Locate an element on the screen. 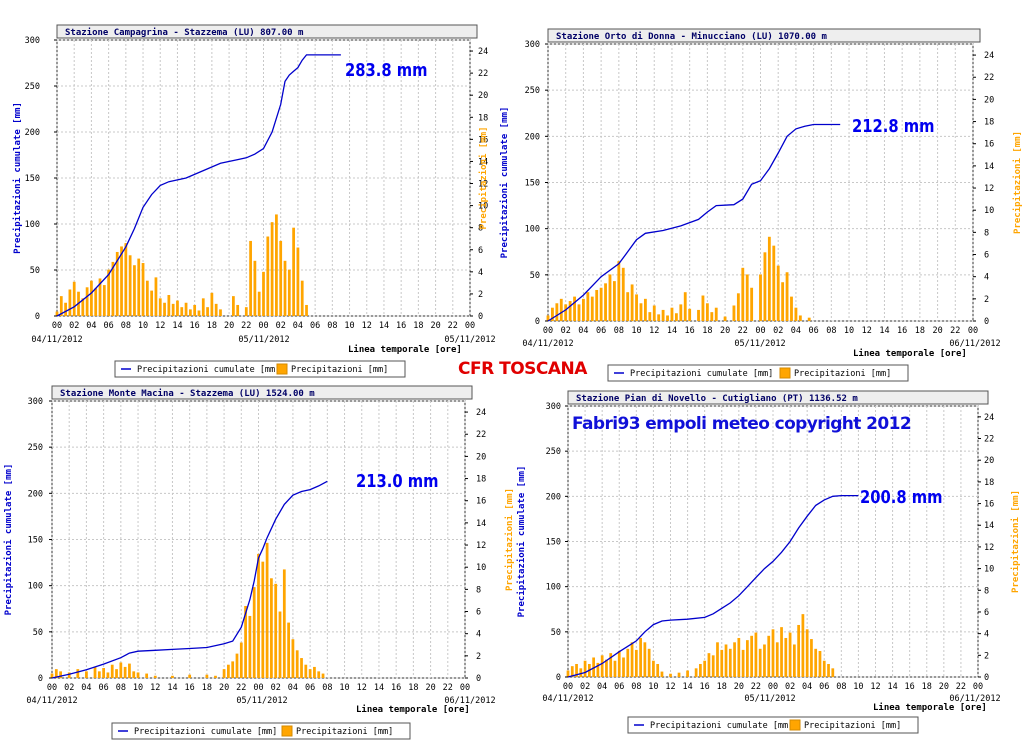  x-tick-label: 06 is located at coordinates (824, 687).